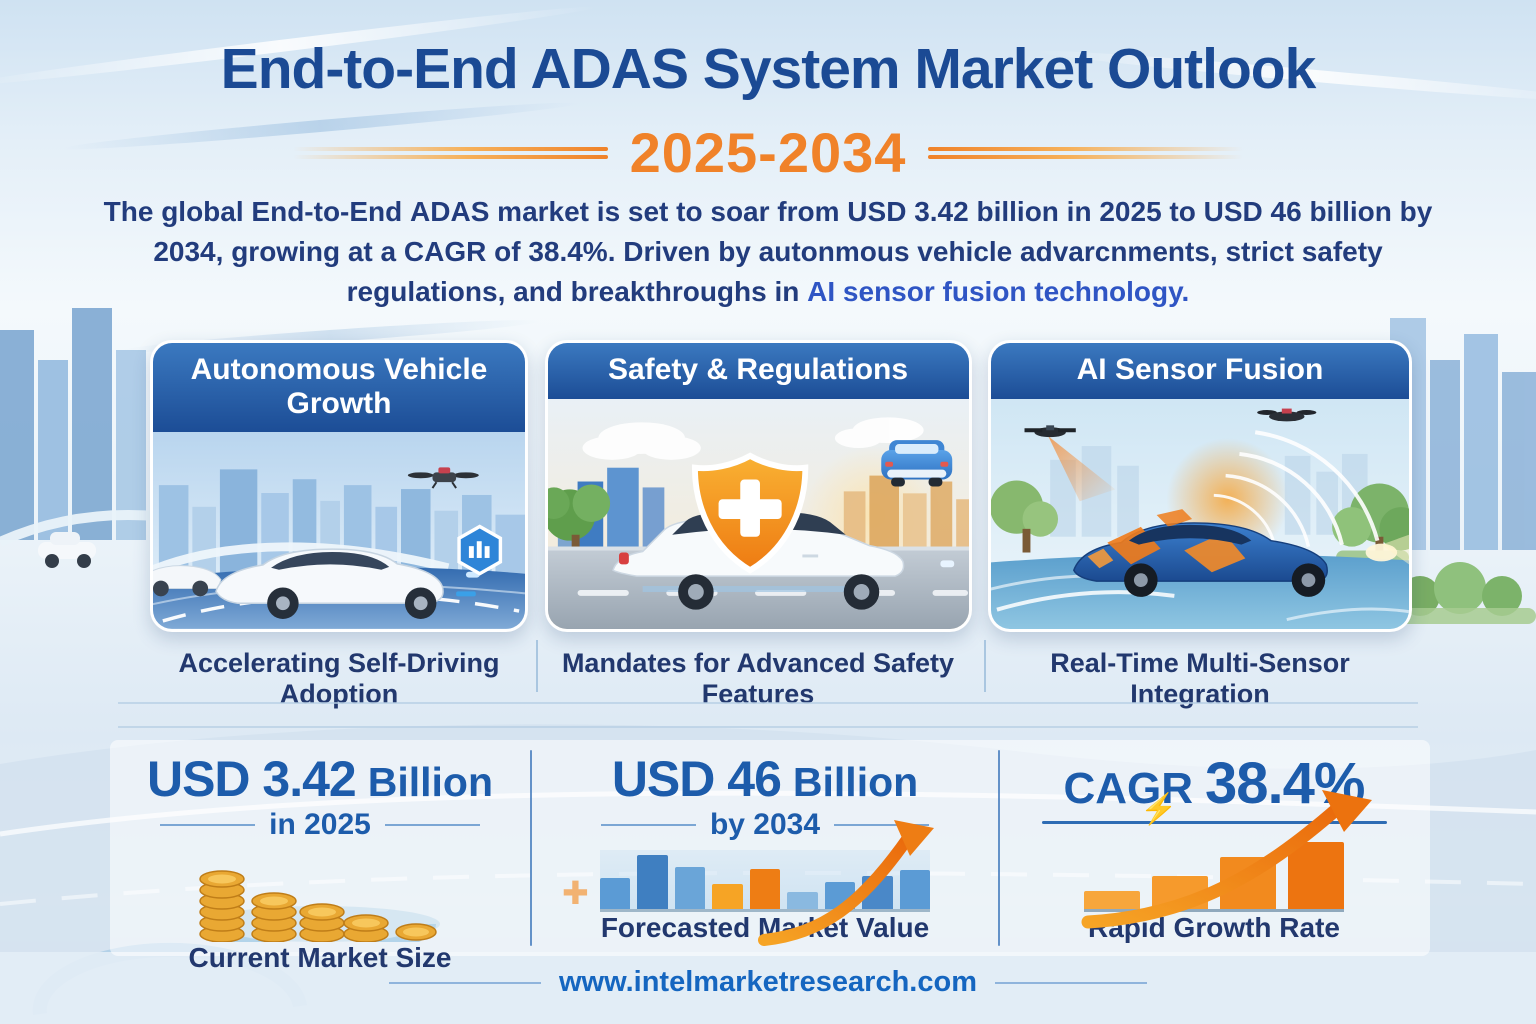 The height and width of the screenshot is (1024, 1536). What do you see at coordinates (572, 251) in the screenshot?
I see `intro-text-bold: 38.4%.` at bounding box center [572, 251].